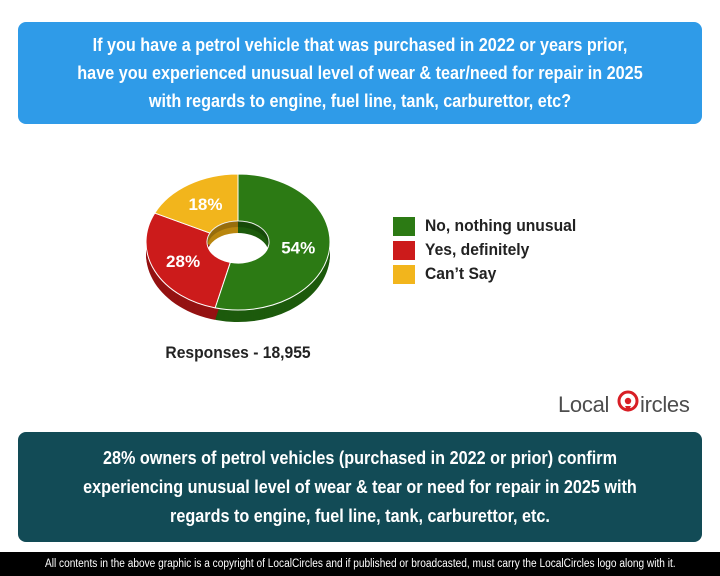 The height and width of the screenshot is (576, 720). What do you see at coordinates (205, 204) in the screenshot?
I see `data-label: 18%` at bounding box center [205, 204].